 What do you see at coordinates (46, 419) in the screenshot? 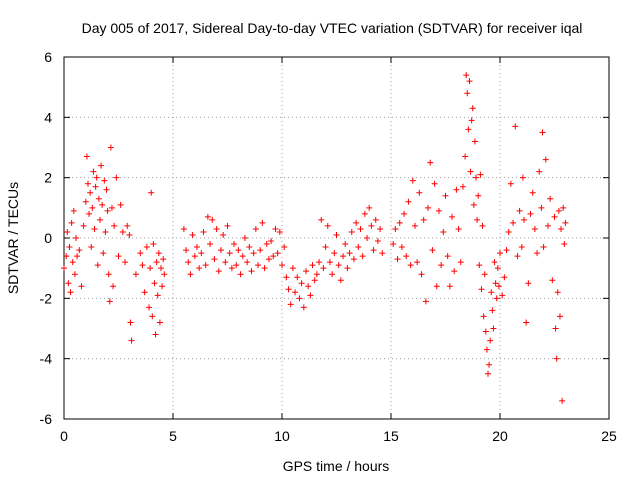
I see `y-tick-label: -6` at bounding box center [46, 419].